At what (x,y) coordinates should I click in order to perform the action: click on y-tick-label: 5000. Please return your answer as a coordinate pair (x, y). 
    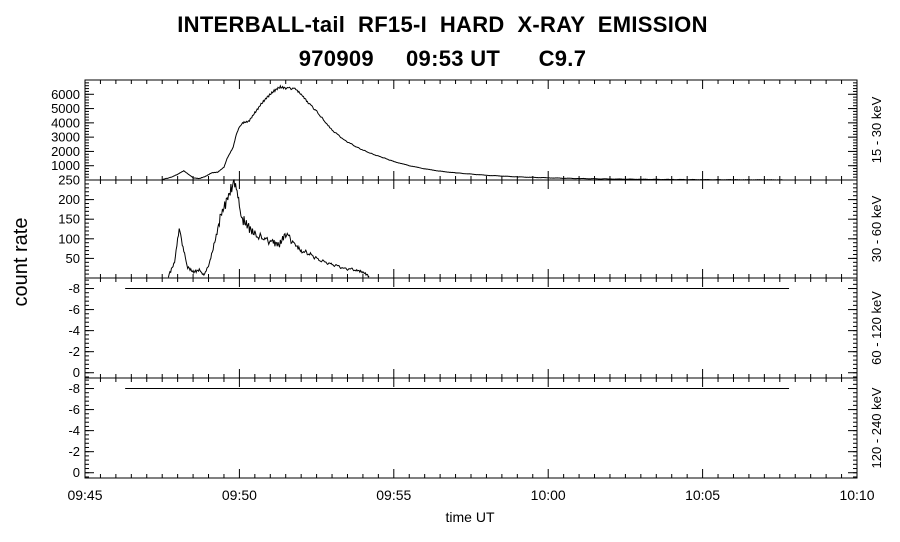
    Looking at the image, I should click on (65, 108).